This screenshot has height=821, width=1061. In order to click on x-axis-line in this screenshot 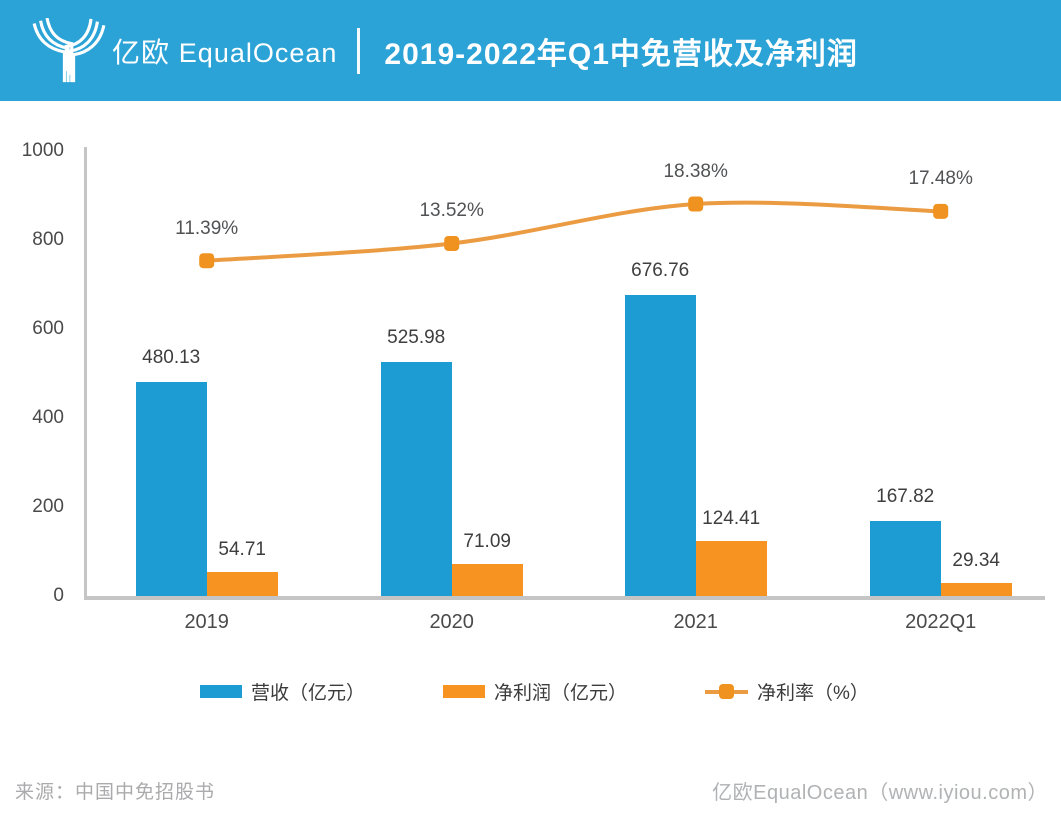, I will do `click(564, 598)`.